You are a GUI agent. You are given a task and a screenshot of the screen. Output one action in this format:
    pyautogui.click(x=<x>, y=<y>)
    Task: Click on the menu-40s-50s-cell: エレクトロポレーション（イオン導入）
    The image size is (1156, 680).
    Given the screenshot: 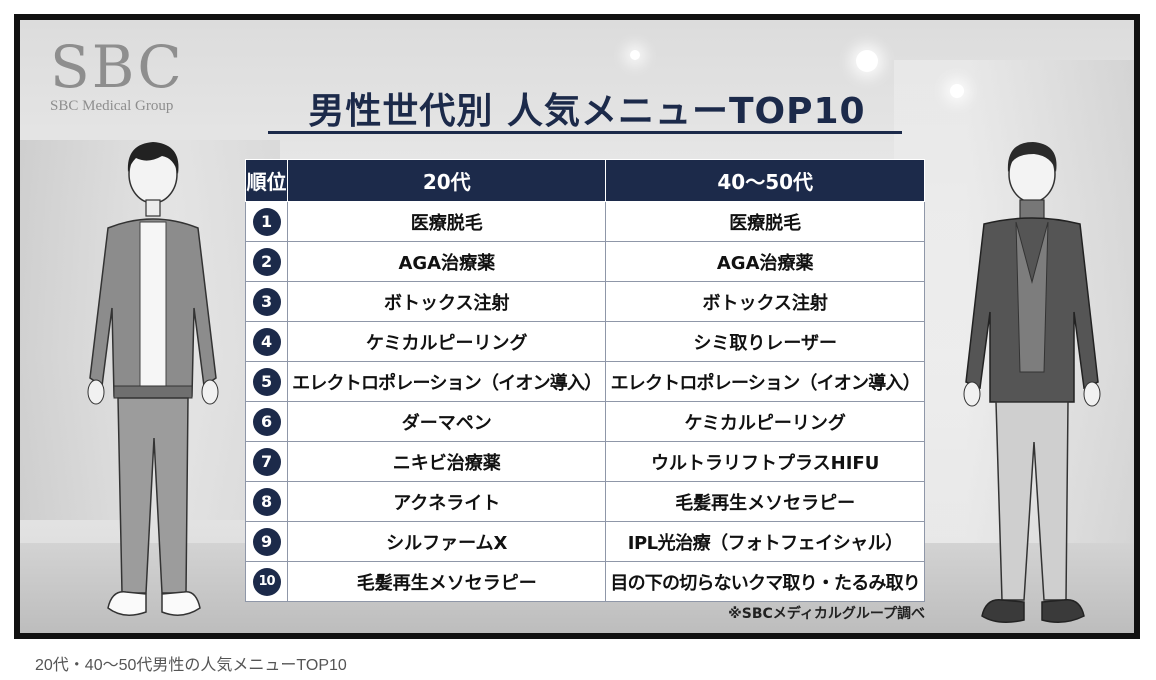 What is the action you would take?
    pyautogui.click(x=765, y=381)
    